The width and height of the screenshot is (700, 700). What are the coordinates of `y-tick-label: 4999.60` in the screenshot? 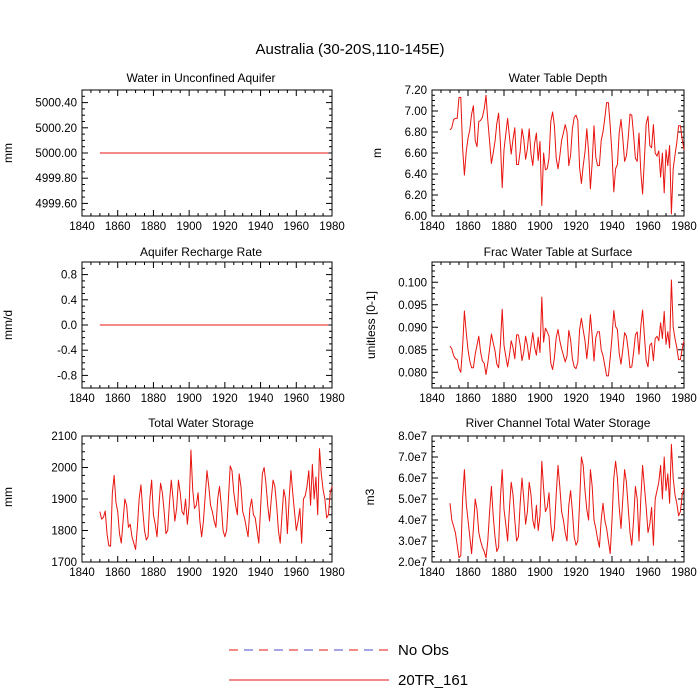 It's located at (56, 204).